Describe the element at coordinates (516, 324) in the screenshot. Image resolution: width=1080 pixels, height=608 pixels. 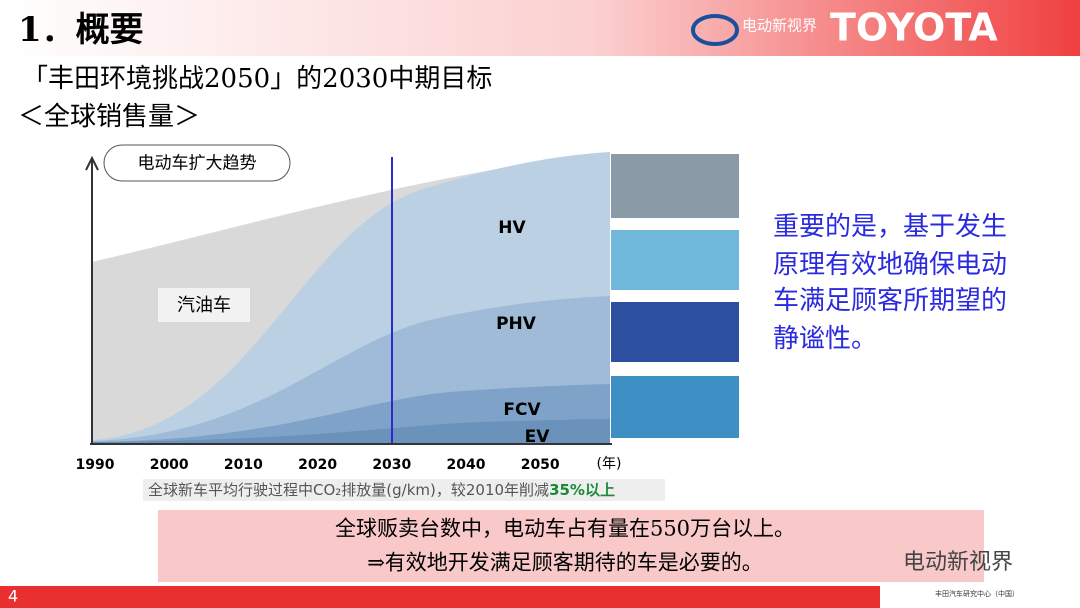
I see `area-label: PHV` at that location.